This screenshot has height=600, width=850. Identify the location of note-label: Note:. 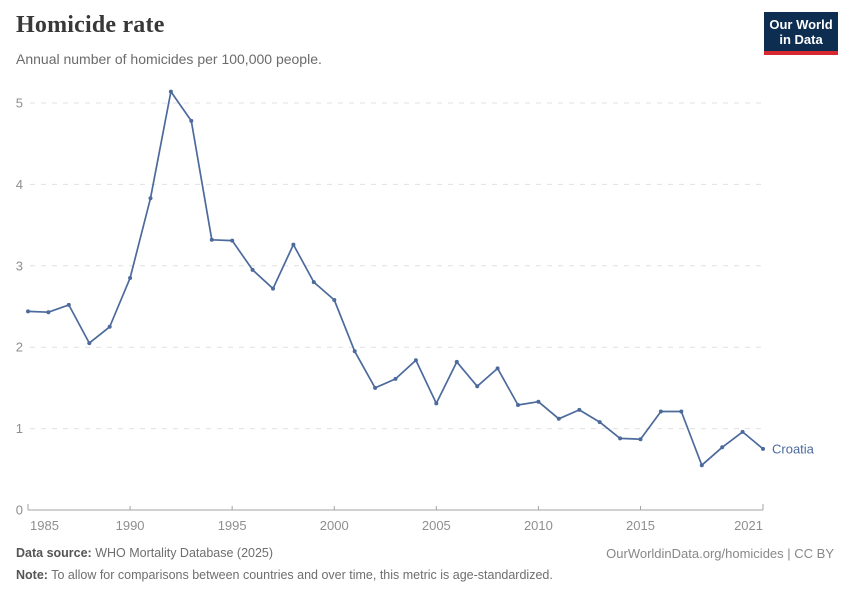
(32, 575).